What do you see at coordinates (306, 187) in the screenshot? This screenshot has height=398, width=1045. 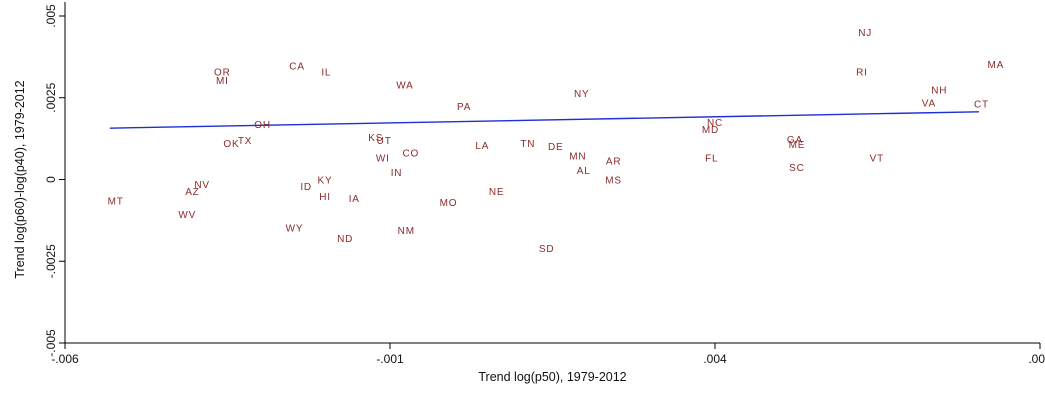 I see `point-id: ID` at bounding box center [306, 187].